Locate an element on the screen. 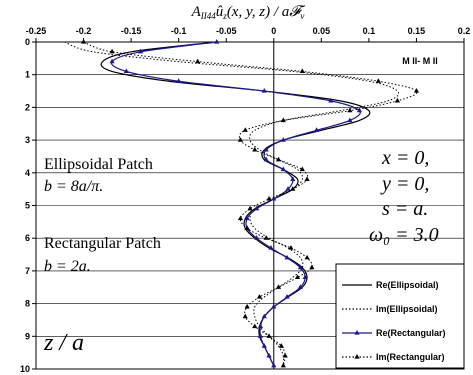  annotation-ellipsoidal-name: Ellipsoidal Patch is located at coordinates (98, 164).